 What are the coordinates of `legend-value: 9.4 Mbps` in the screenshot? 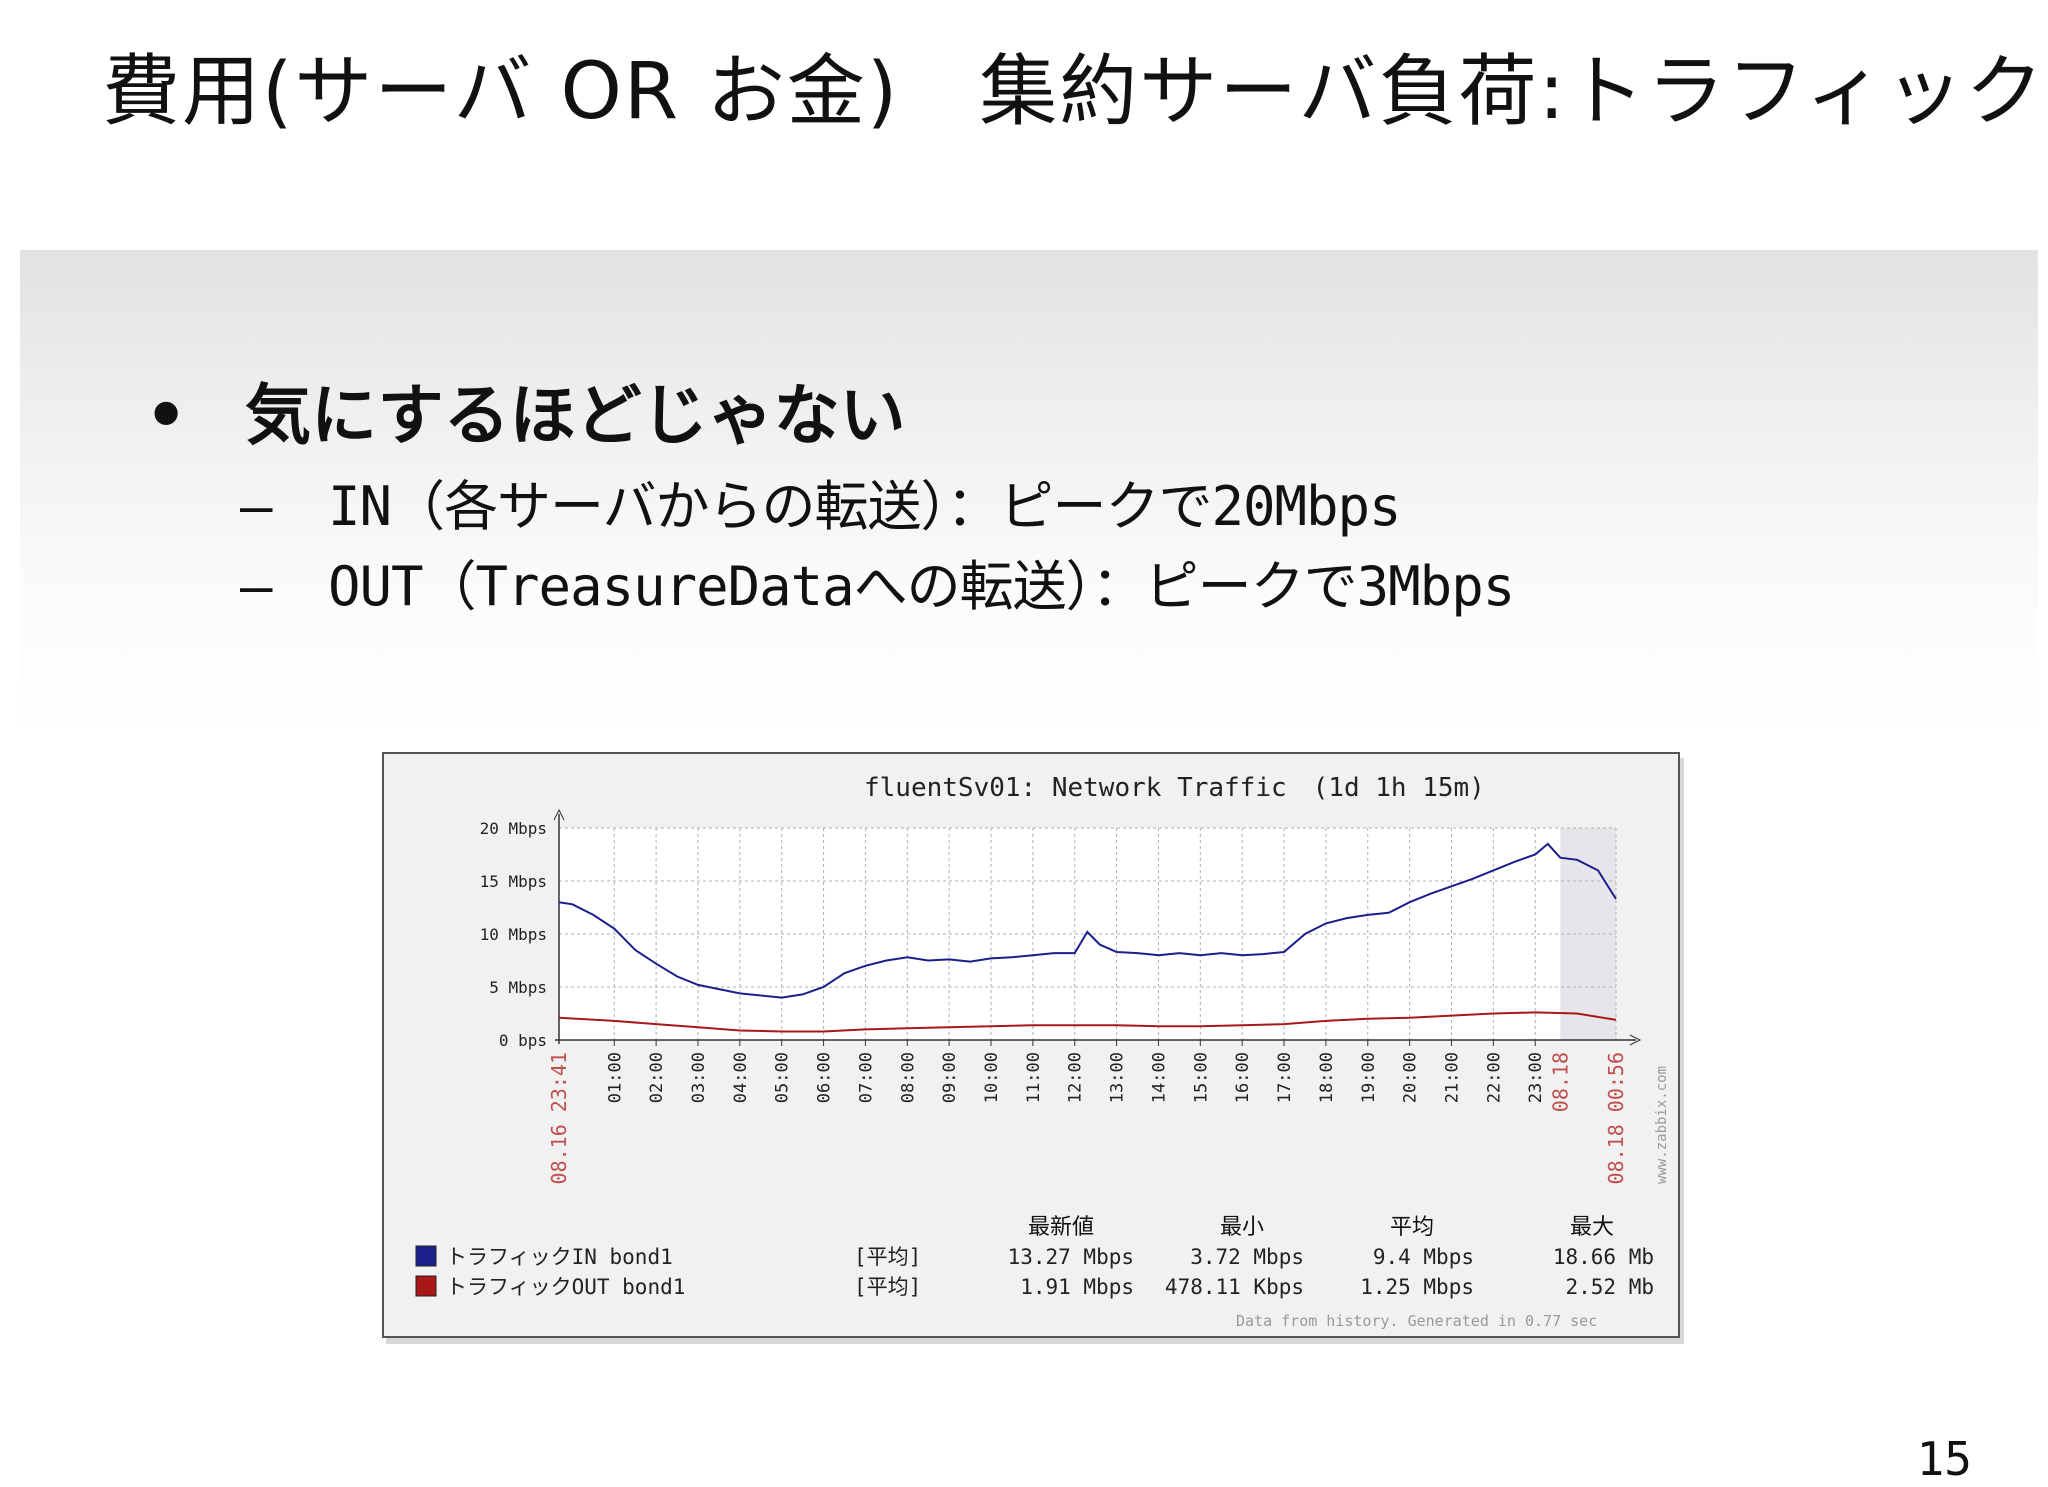 It's located at (1423, 1257).